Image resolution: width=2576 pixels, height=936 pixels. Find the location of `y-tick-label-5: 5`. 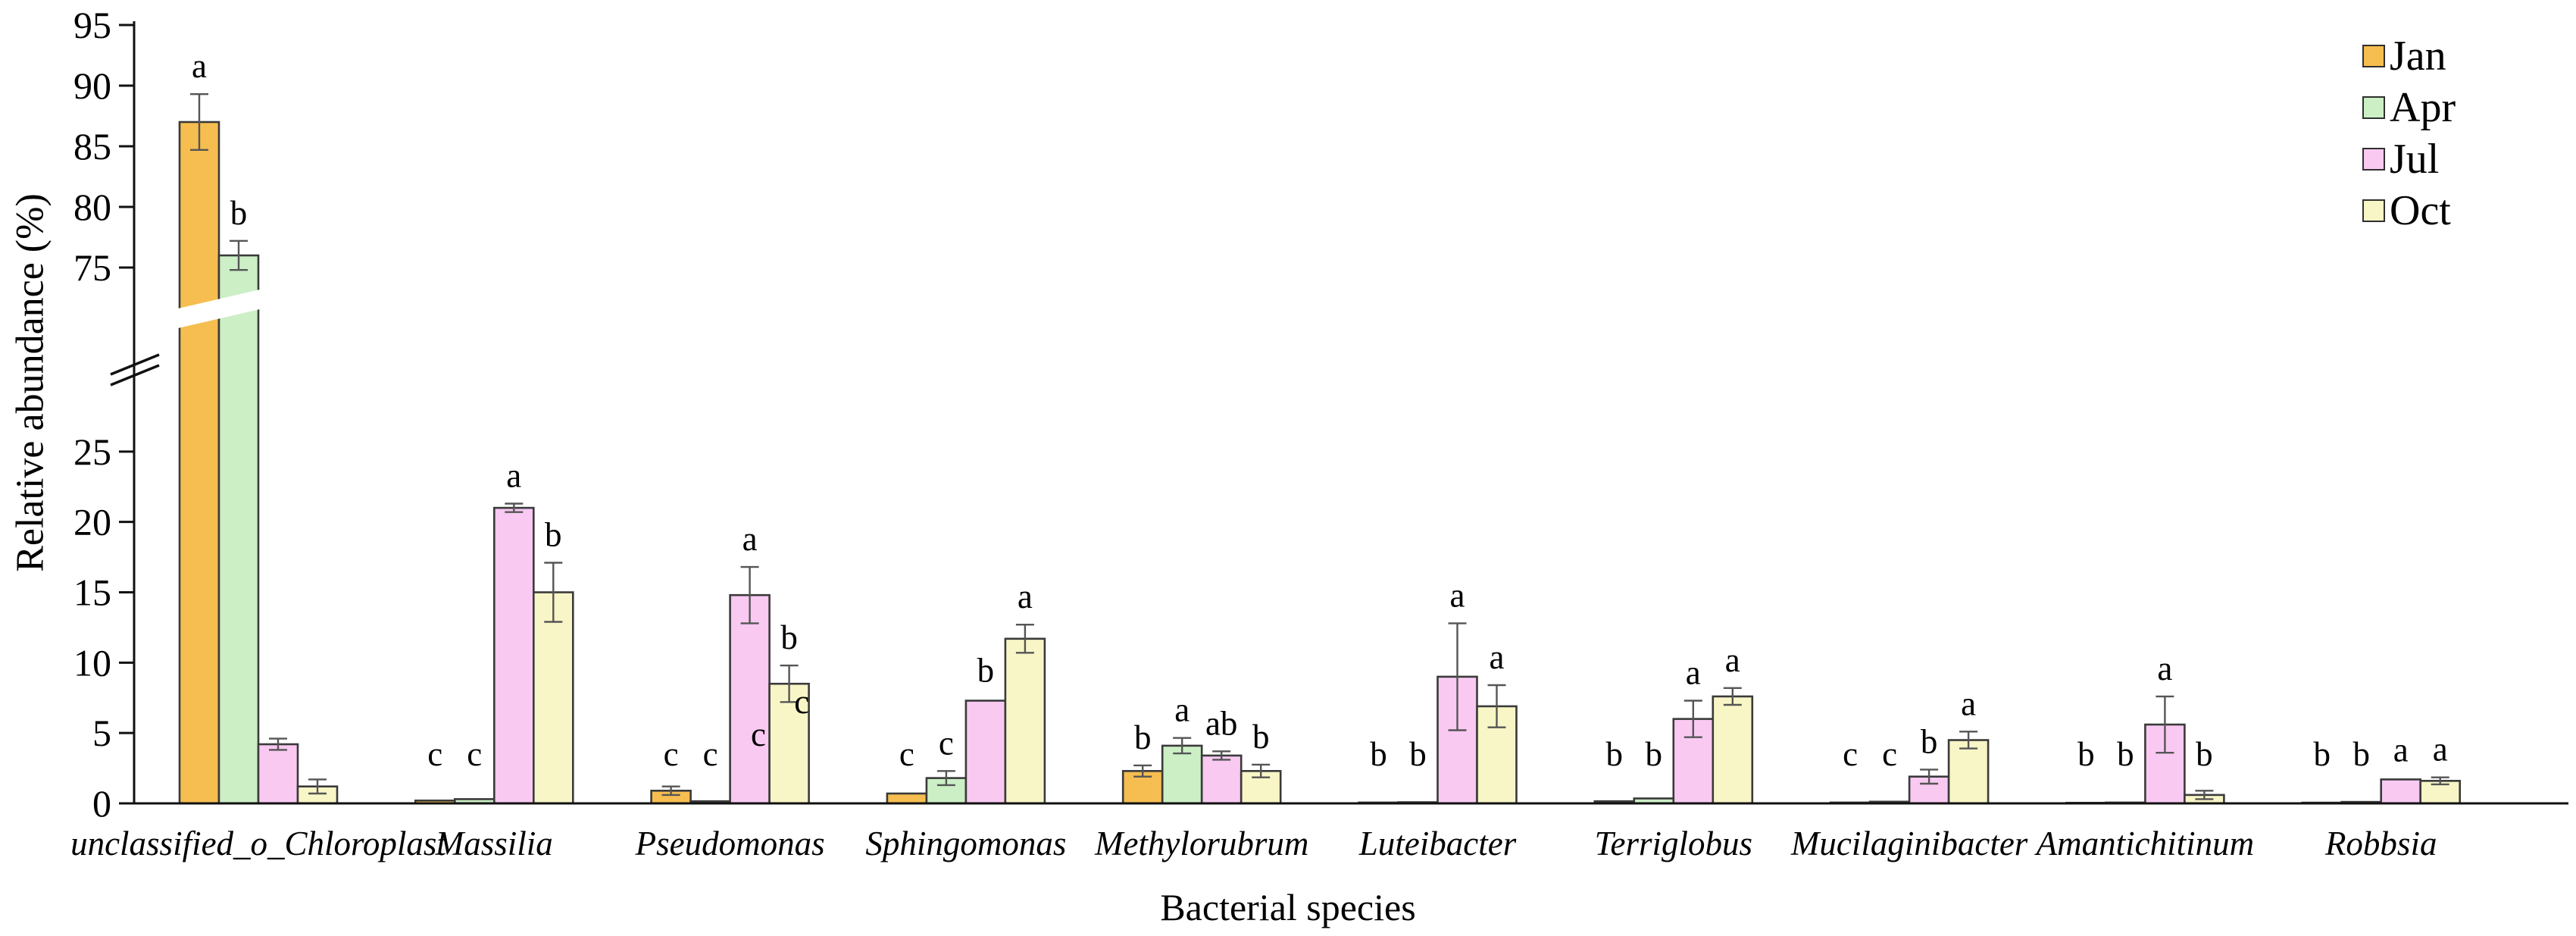

y-tick-label-5: 5 is located at coordinates (101, 733).